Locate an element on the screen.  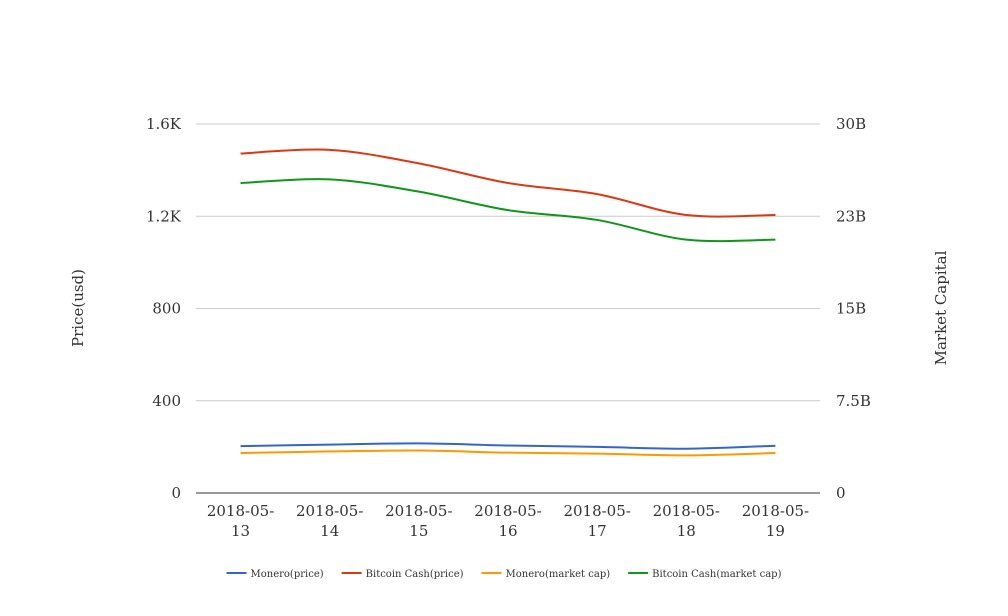
x-tick-label: 2018-05-18 is located at coordinates (686, 521).